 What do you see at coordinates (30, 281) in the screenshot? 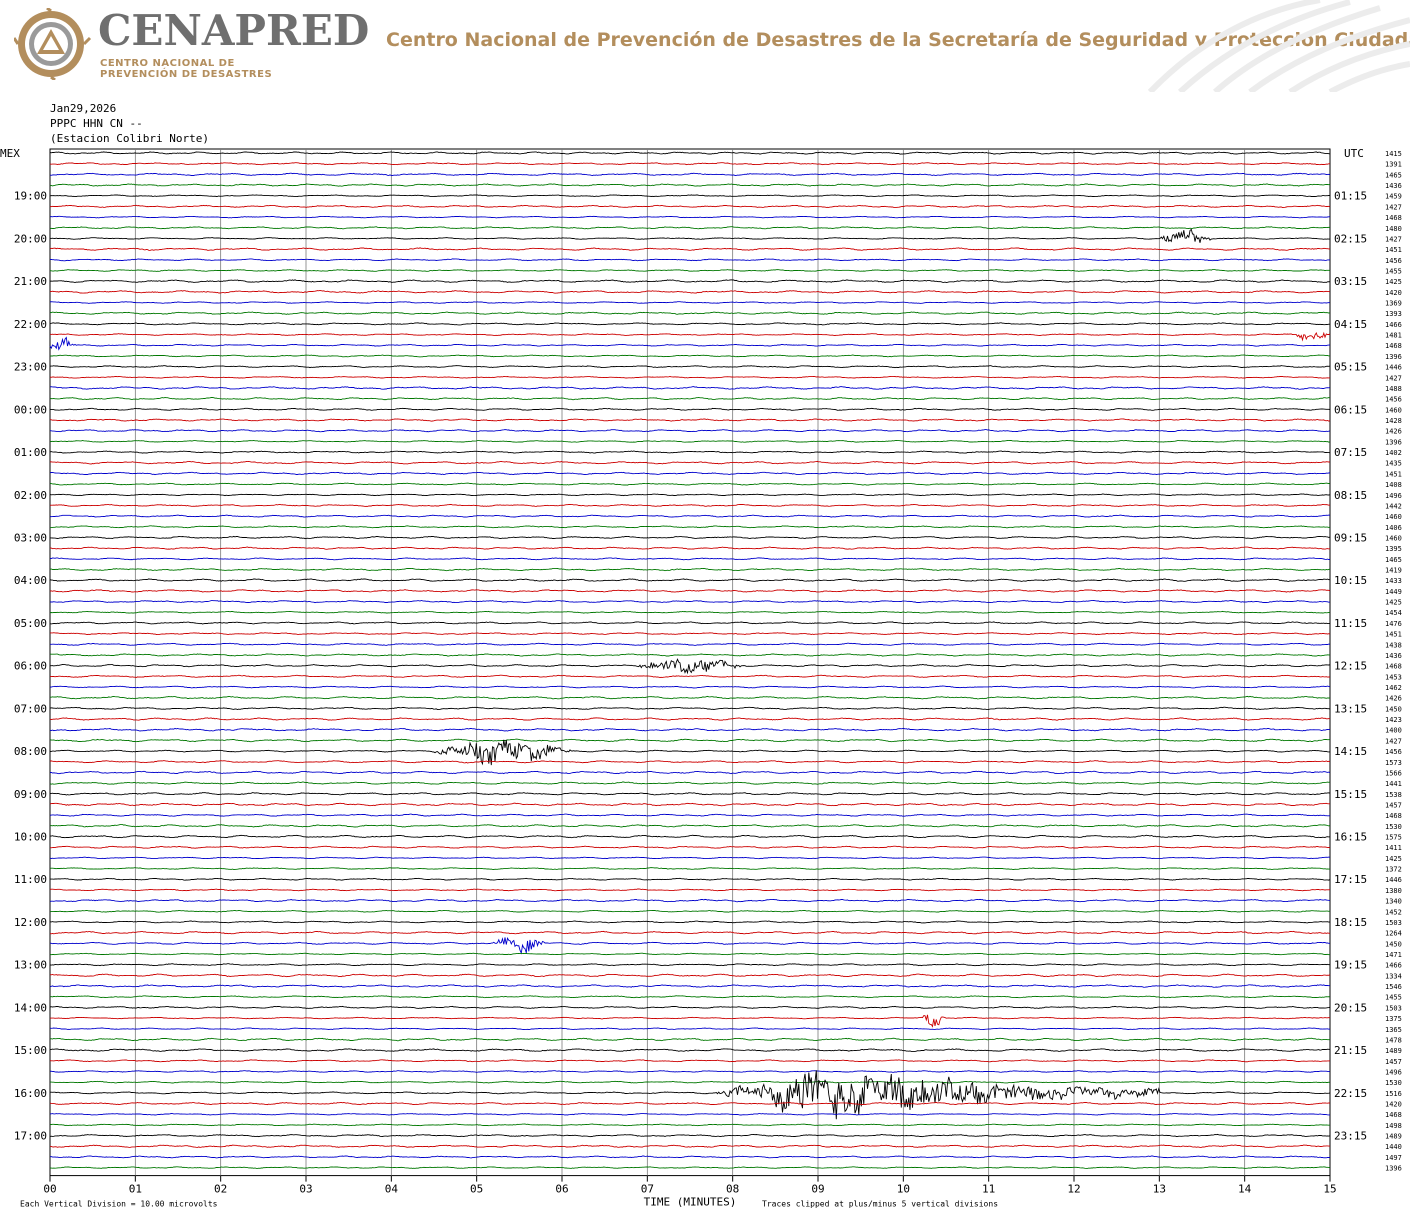
I see `mex-hour-label: 21:00` at bounding box center [30, 281].